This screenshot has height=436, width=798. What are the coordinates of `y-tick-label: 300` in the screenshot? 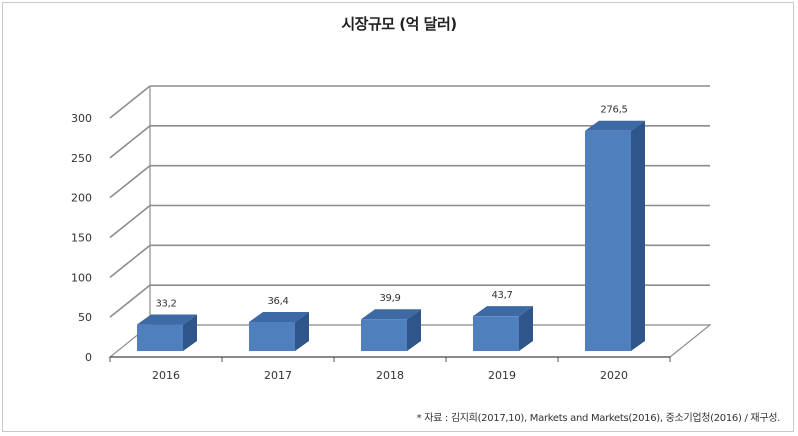 It's located at (81, 118).